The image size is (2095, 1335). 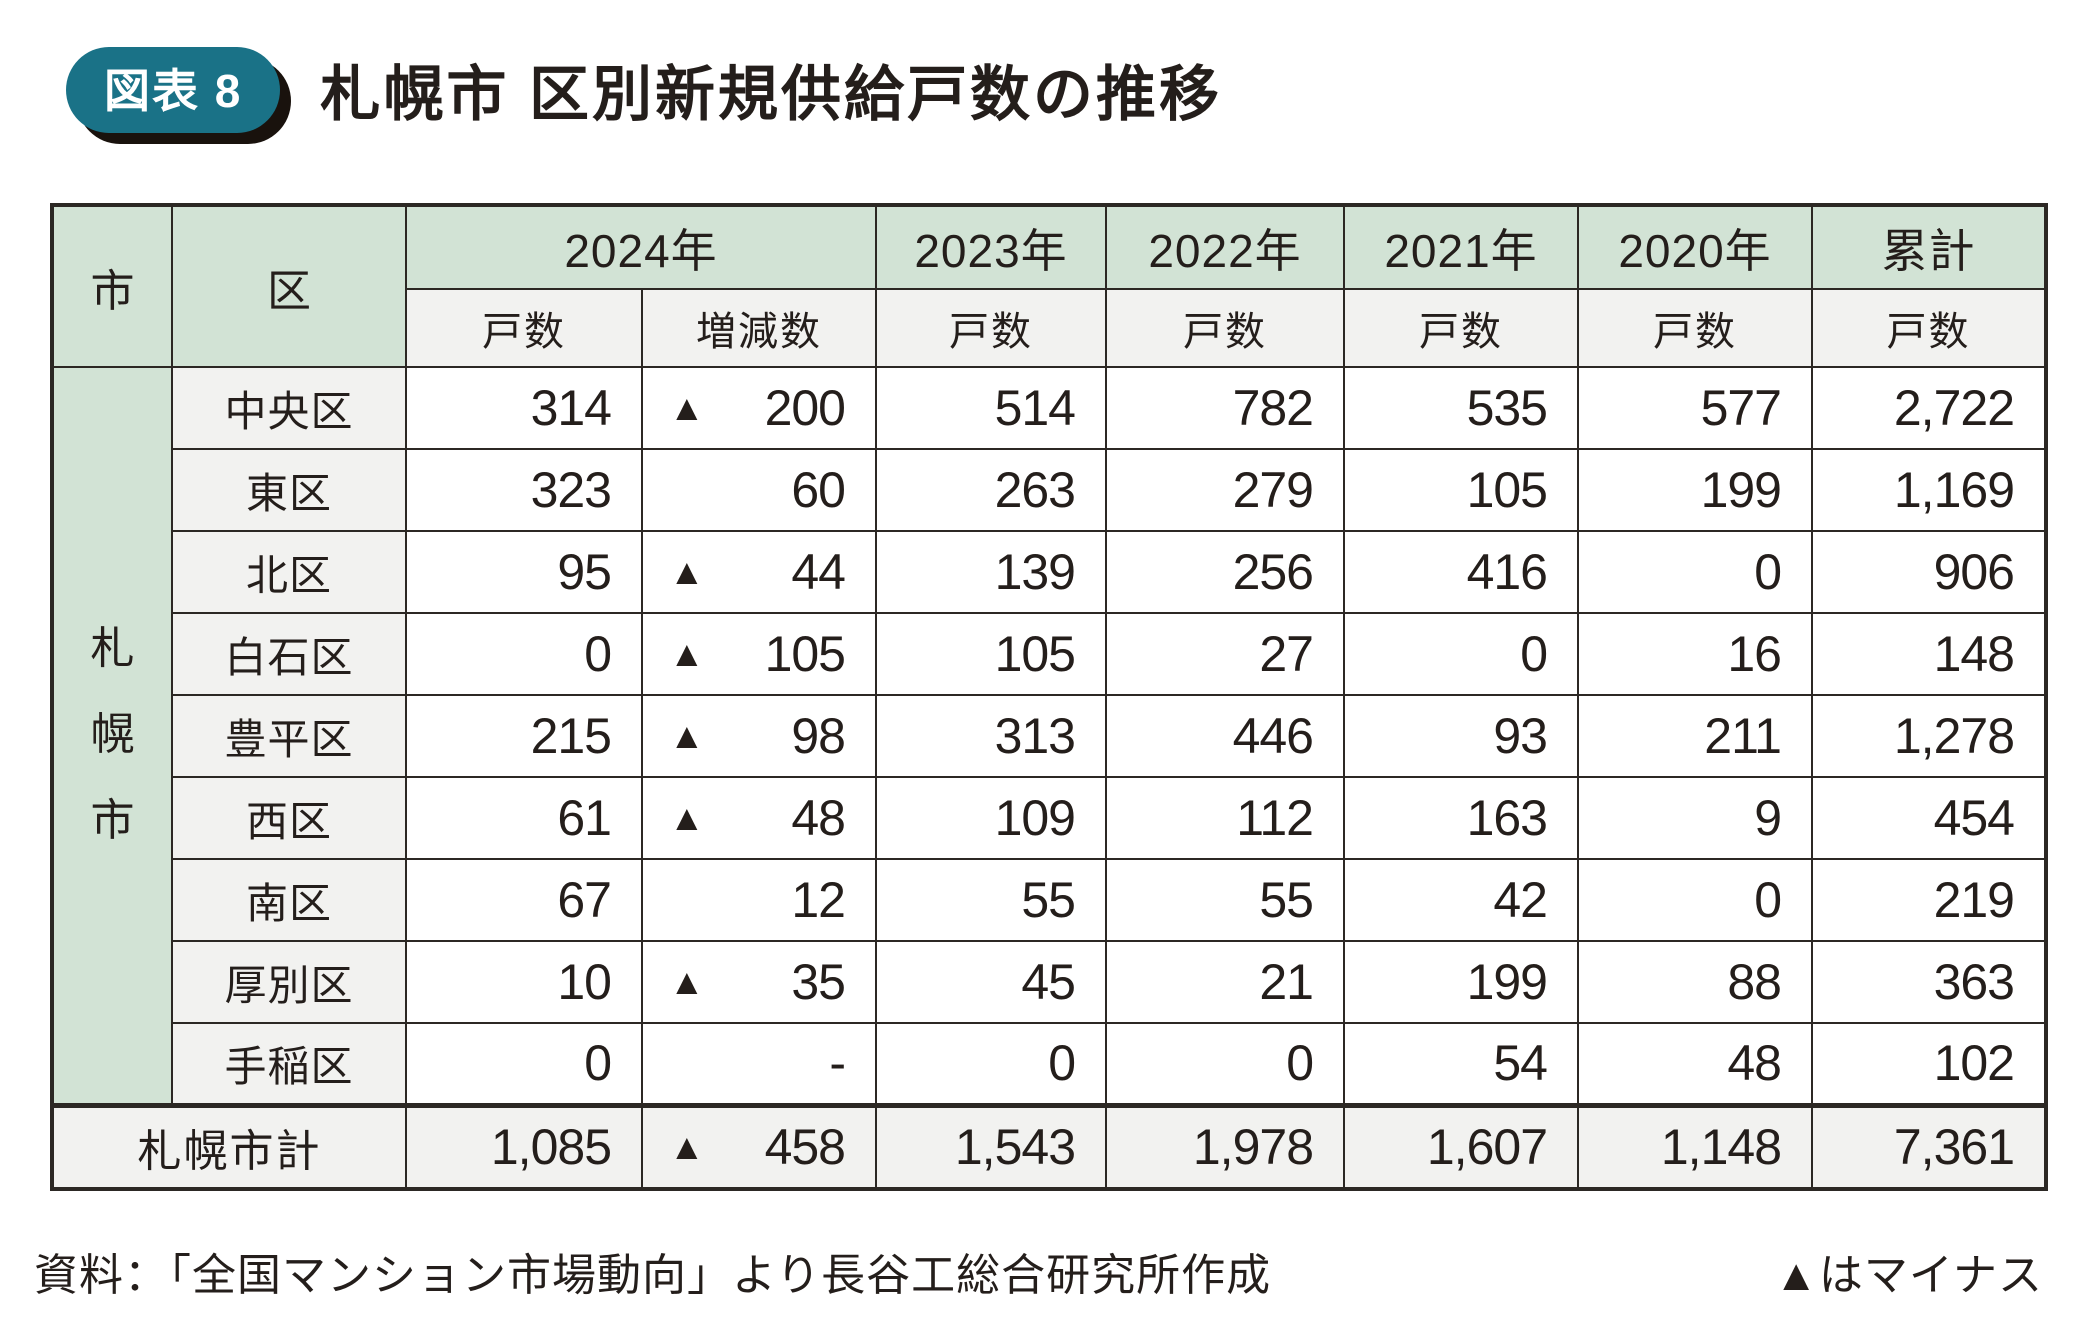 What do you see at coordinates (1461, 1064) in the screenshot?
I see `units-2021-cell: 54` at bounding box center [1461, 1064].